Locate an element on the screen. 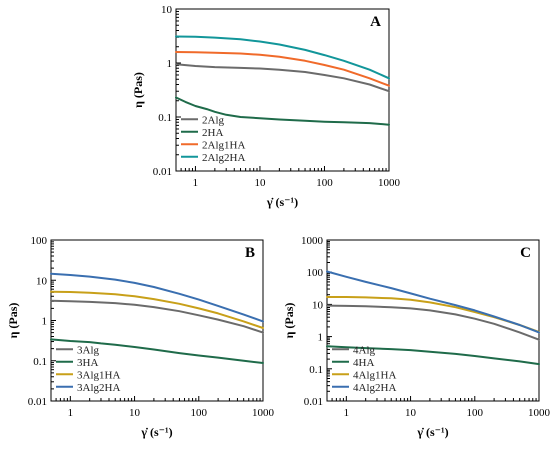 The height and width of the screenshot is (451, 550). series-line-3HA is located at coordinates (157, 351).